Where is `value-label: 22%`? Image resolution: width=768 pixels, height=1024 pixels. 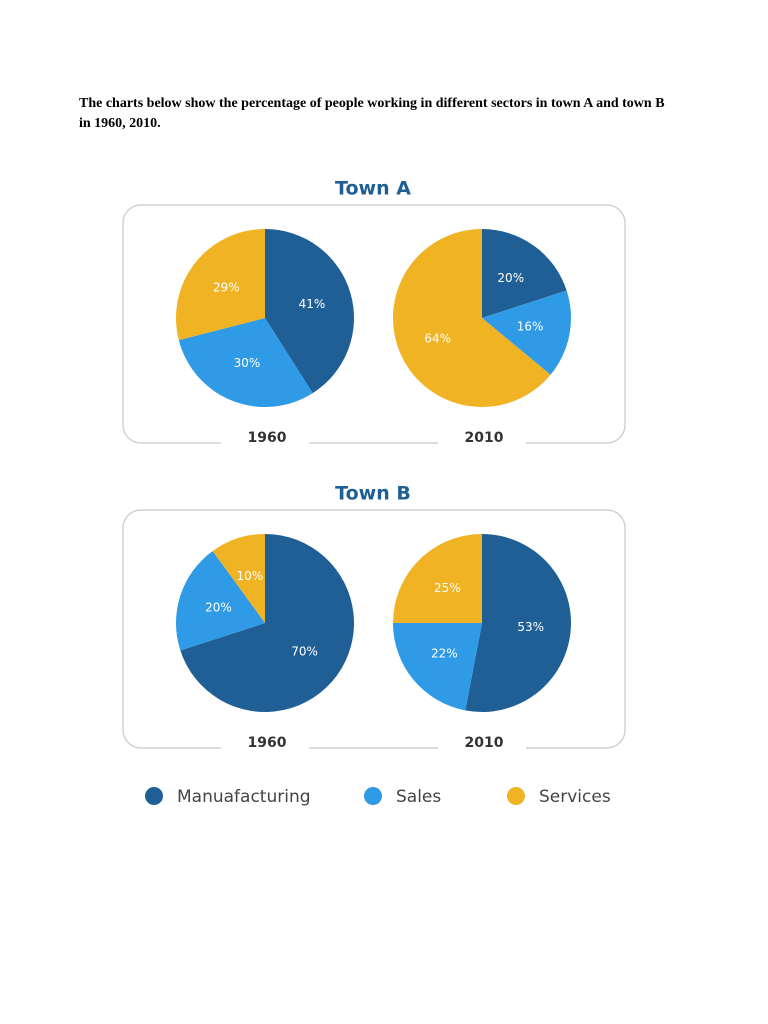
value-label: 22% is located at coordinates (444, 654).